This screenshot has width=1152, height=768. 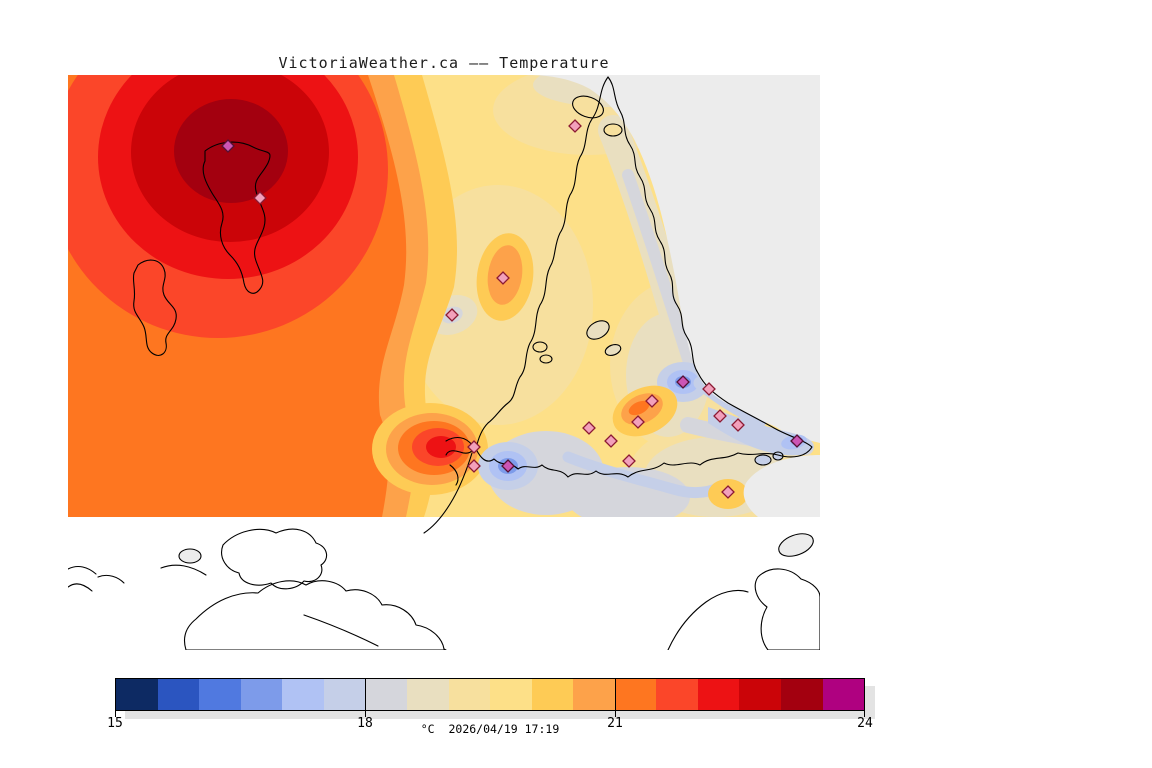 I want to click on units-label: °C, so click(x=427, y=729).